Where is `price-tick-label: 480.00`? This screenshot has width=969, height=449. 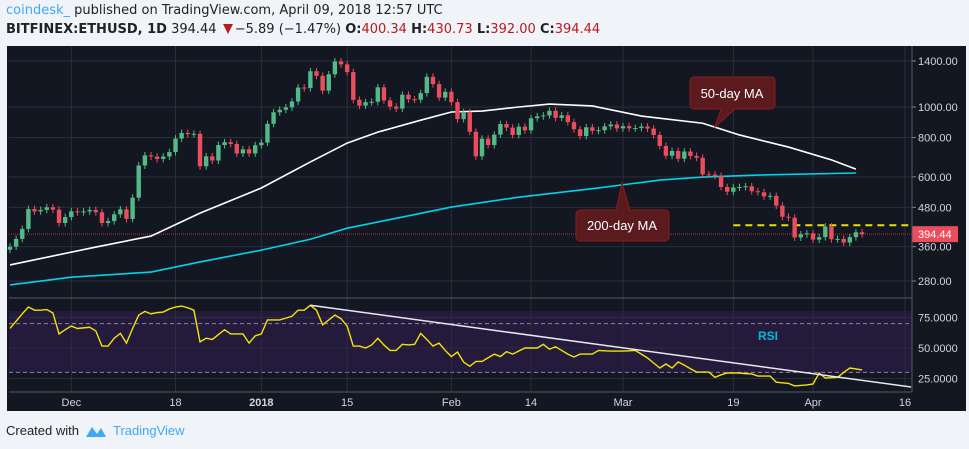 price-tick-label: 480.00 is located at coordinates (935, 208).